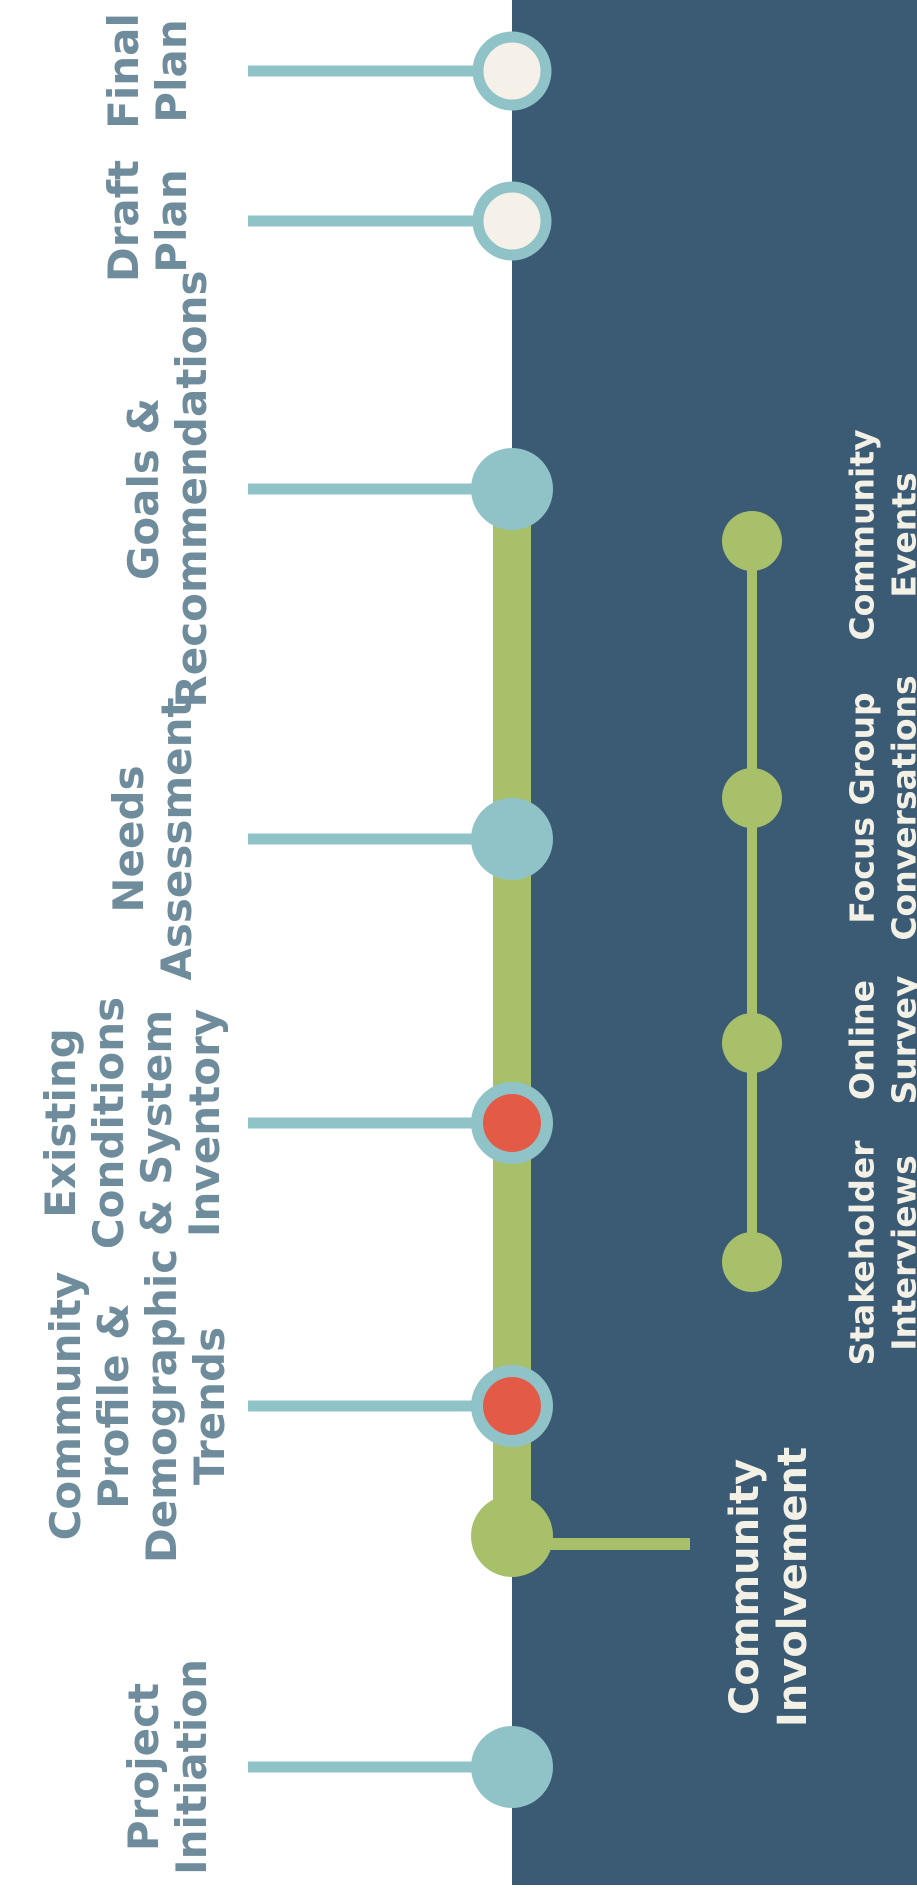 Image resolution: width=917 pixels, height=1890 pixels. I want to click on activity-label-community-events: CommunityEvents, so click(880, 534).